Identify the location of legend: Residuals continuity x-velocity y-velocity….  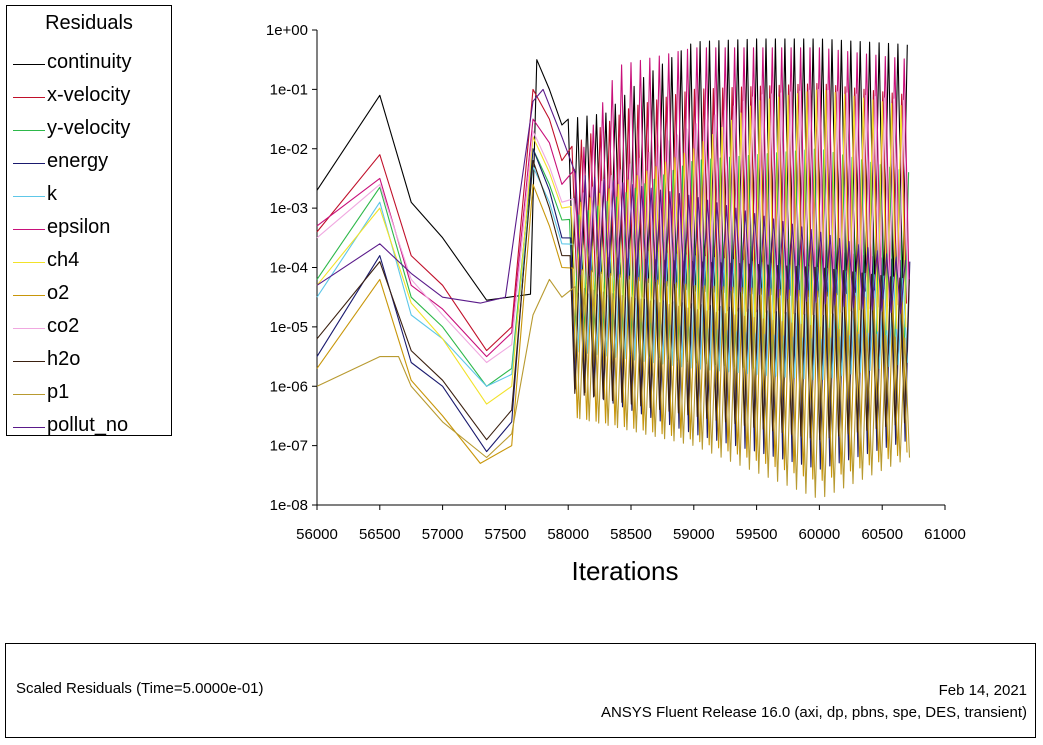
(89, 220).